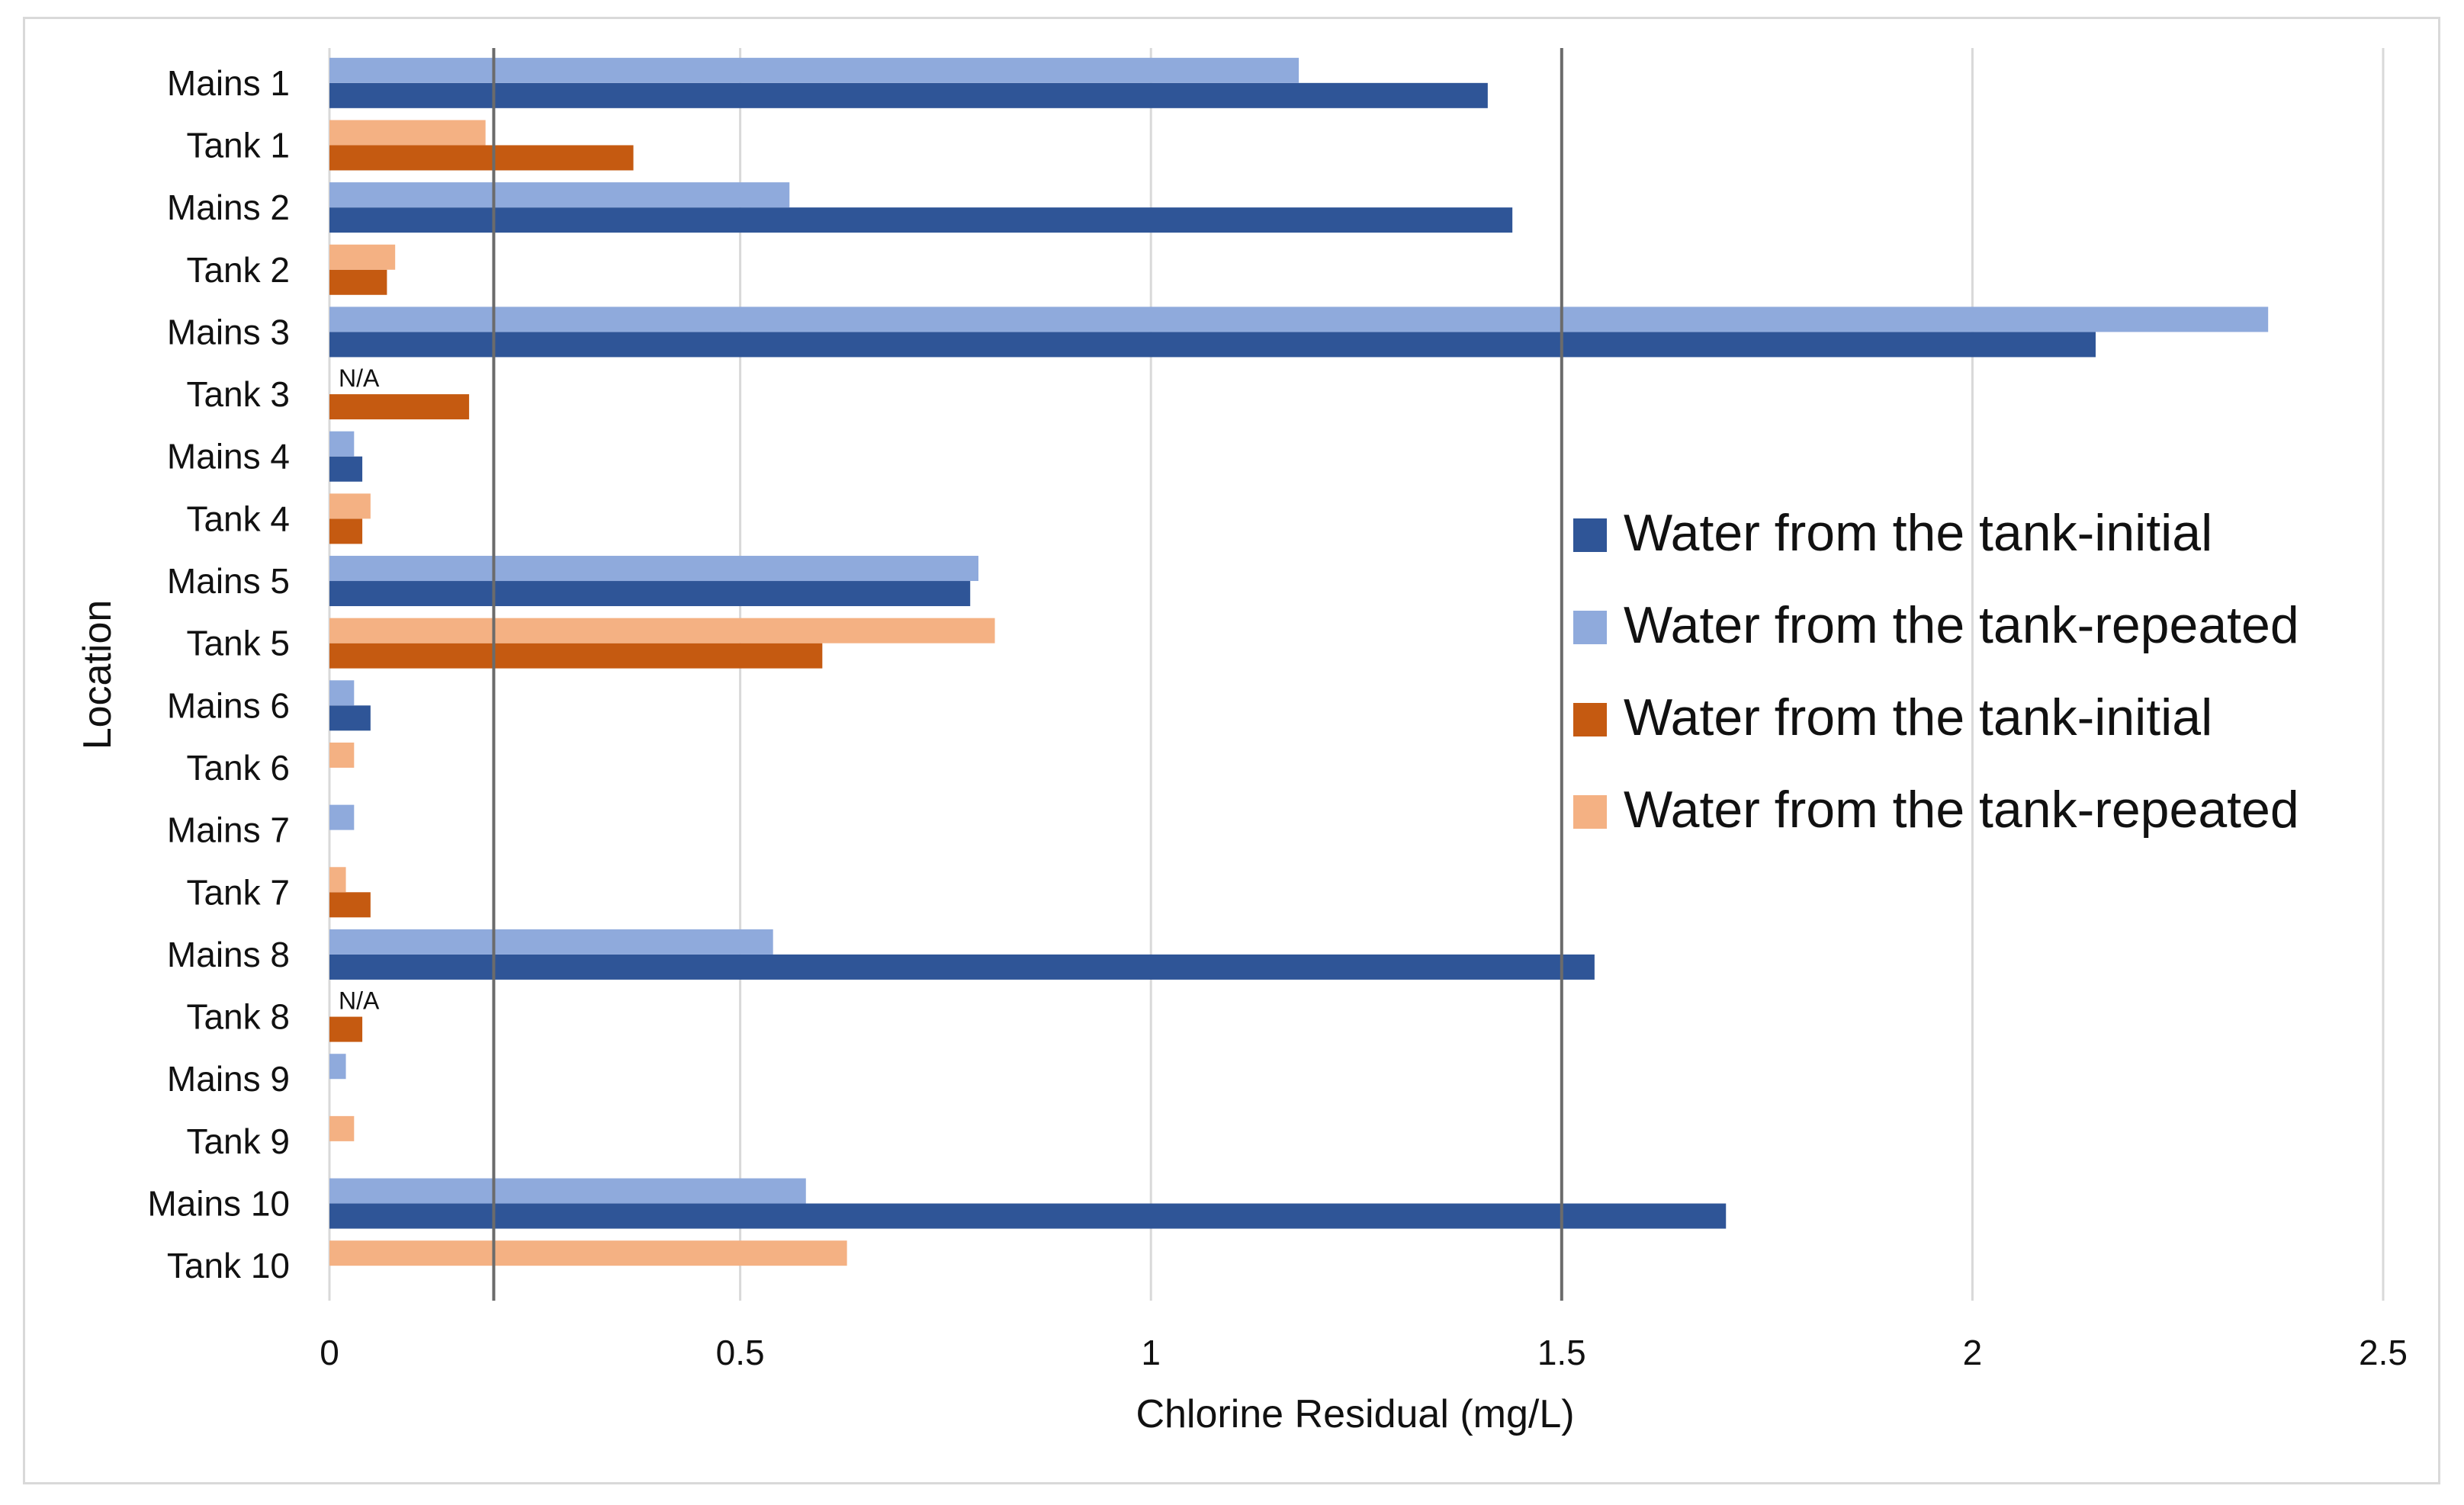 The width and height of the screenshot is (2464, 1505). What do you see at coordinates (229, 1265) in the screenshot?
I see `category-label: Tank 10` at bounding box center [229, 1265].